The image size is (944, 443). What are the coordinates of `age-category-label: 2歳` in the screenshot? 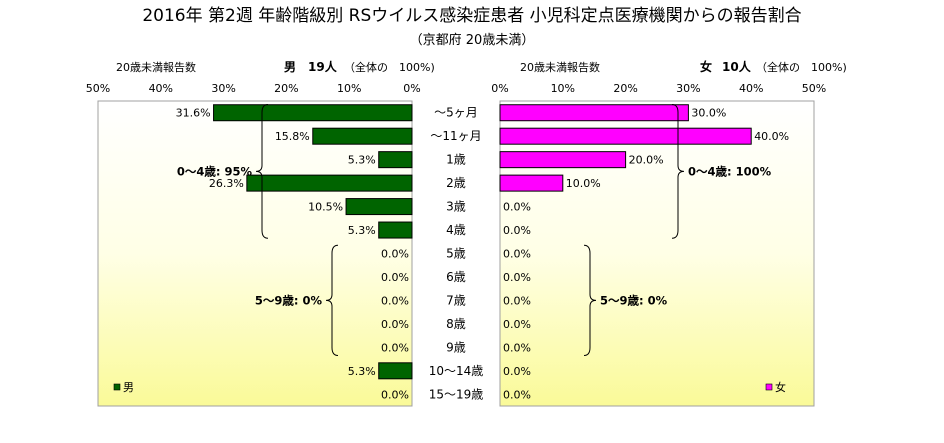 It's located at (456, 183).